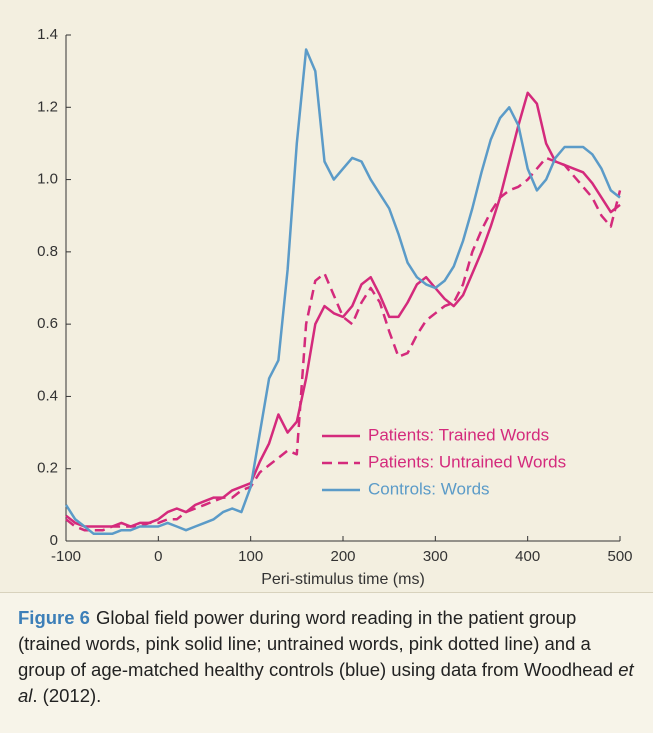 The image size is (653, 733). I want to click on y-tick-label: 1.4, so click(47, 34).